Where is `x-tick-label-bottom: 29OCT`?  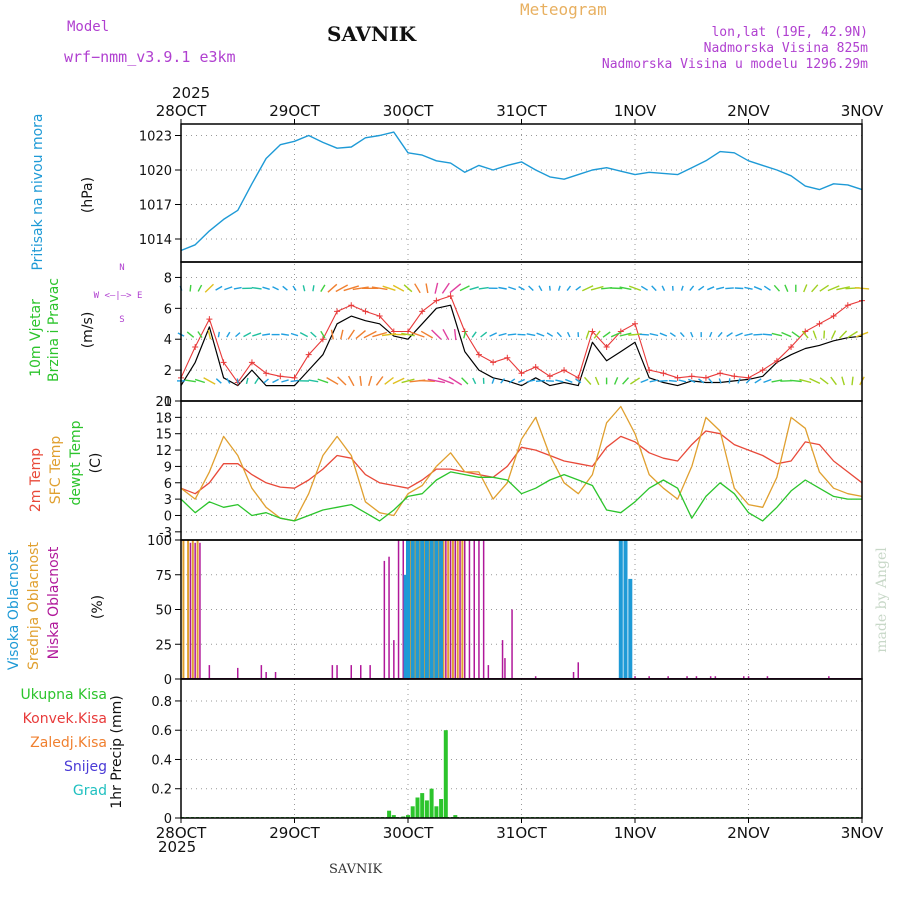 x-tick-label-bottom: 29OCT is located at coordinates (294, 833).